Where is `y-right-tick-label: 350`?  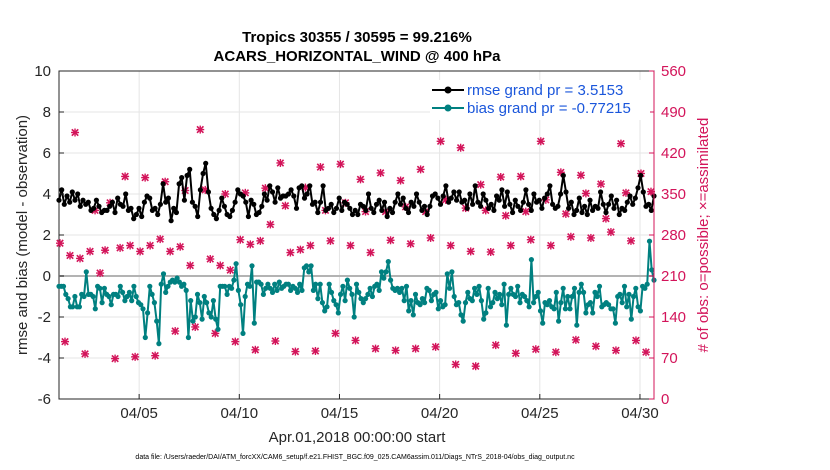 y-right-tick-label: 350 is located at coordinates (673, 194).